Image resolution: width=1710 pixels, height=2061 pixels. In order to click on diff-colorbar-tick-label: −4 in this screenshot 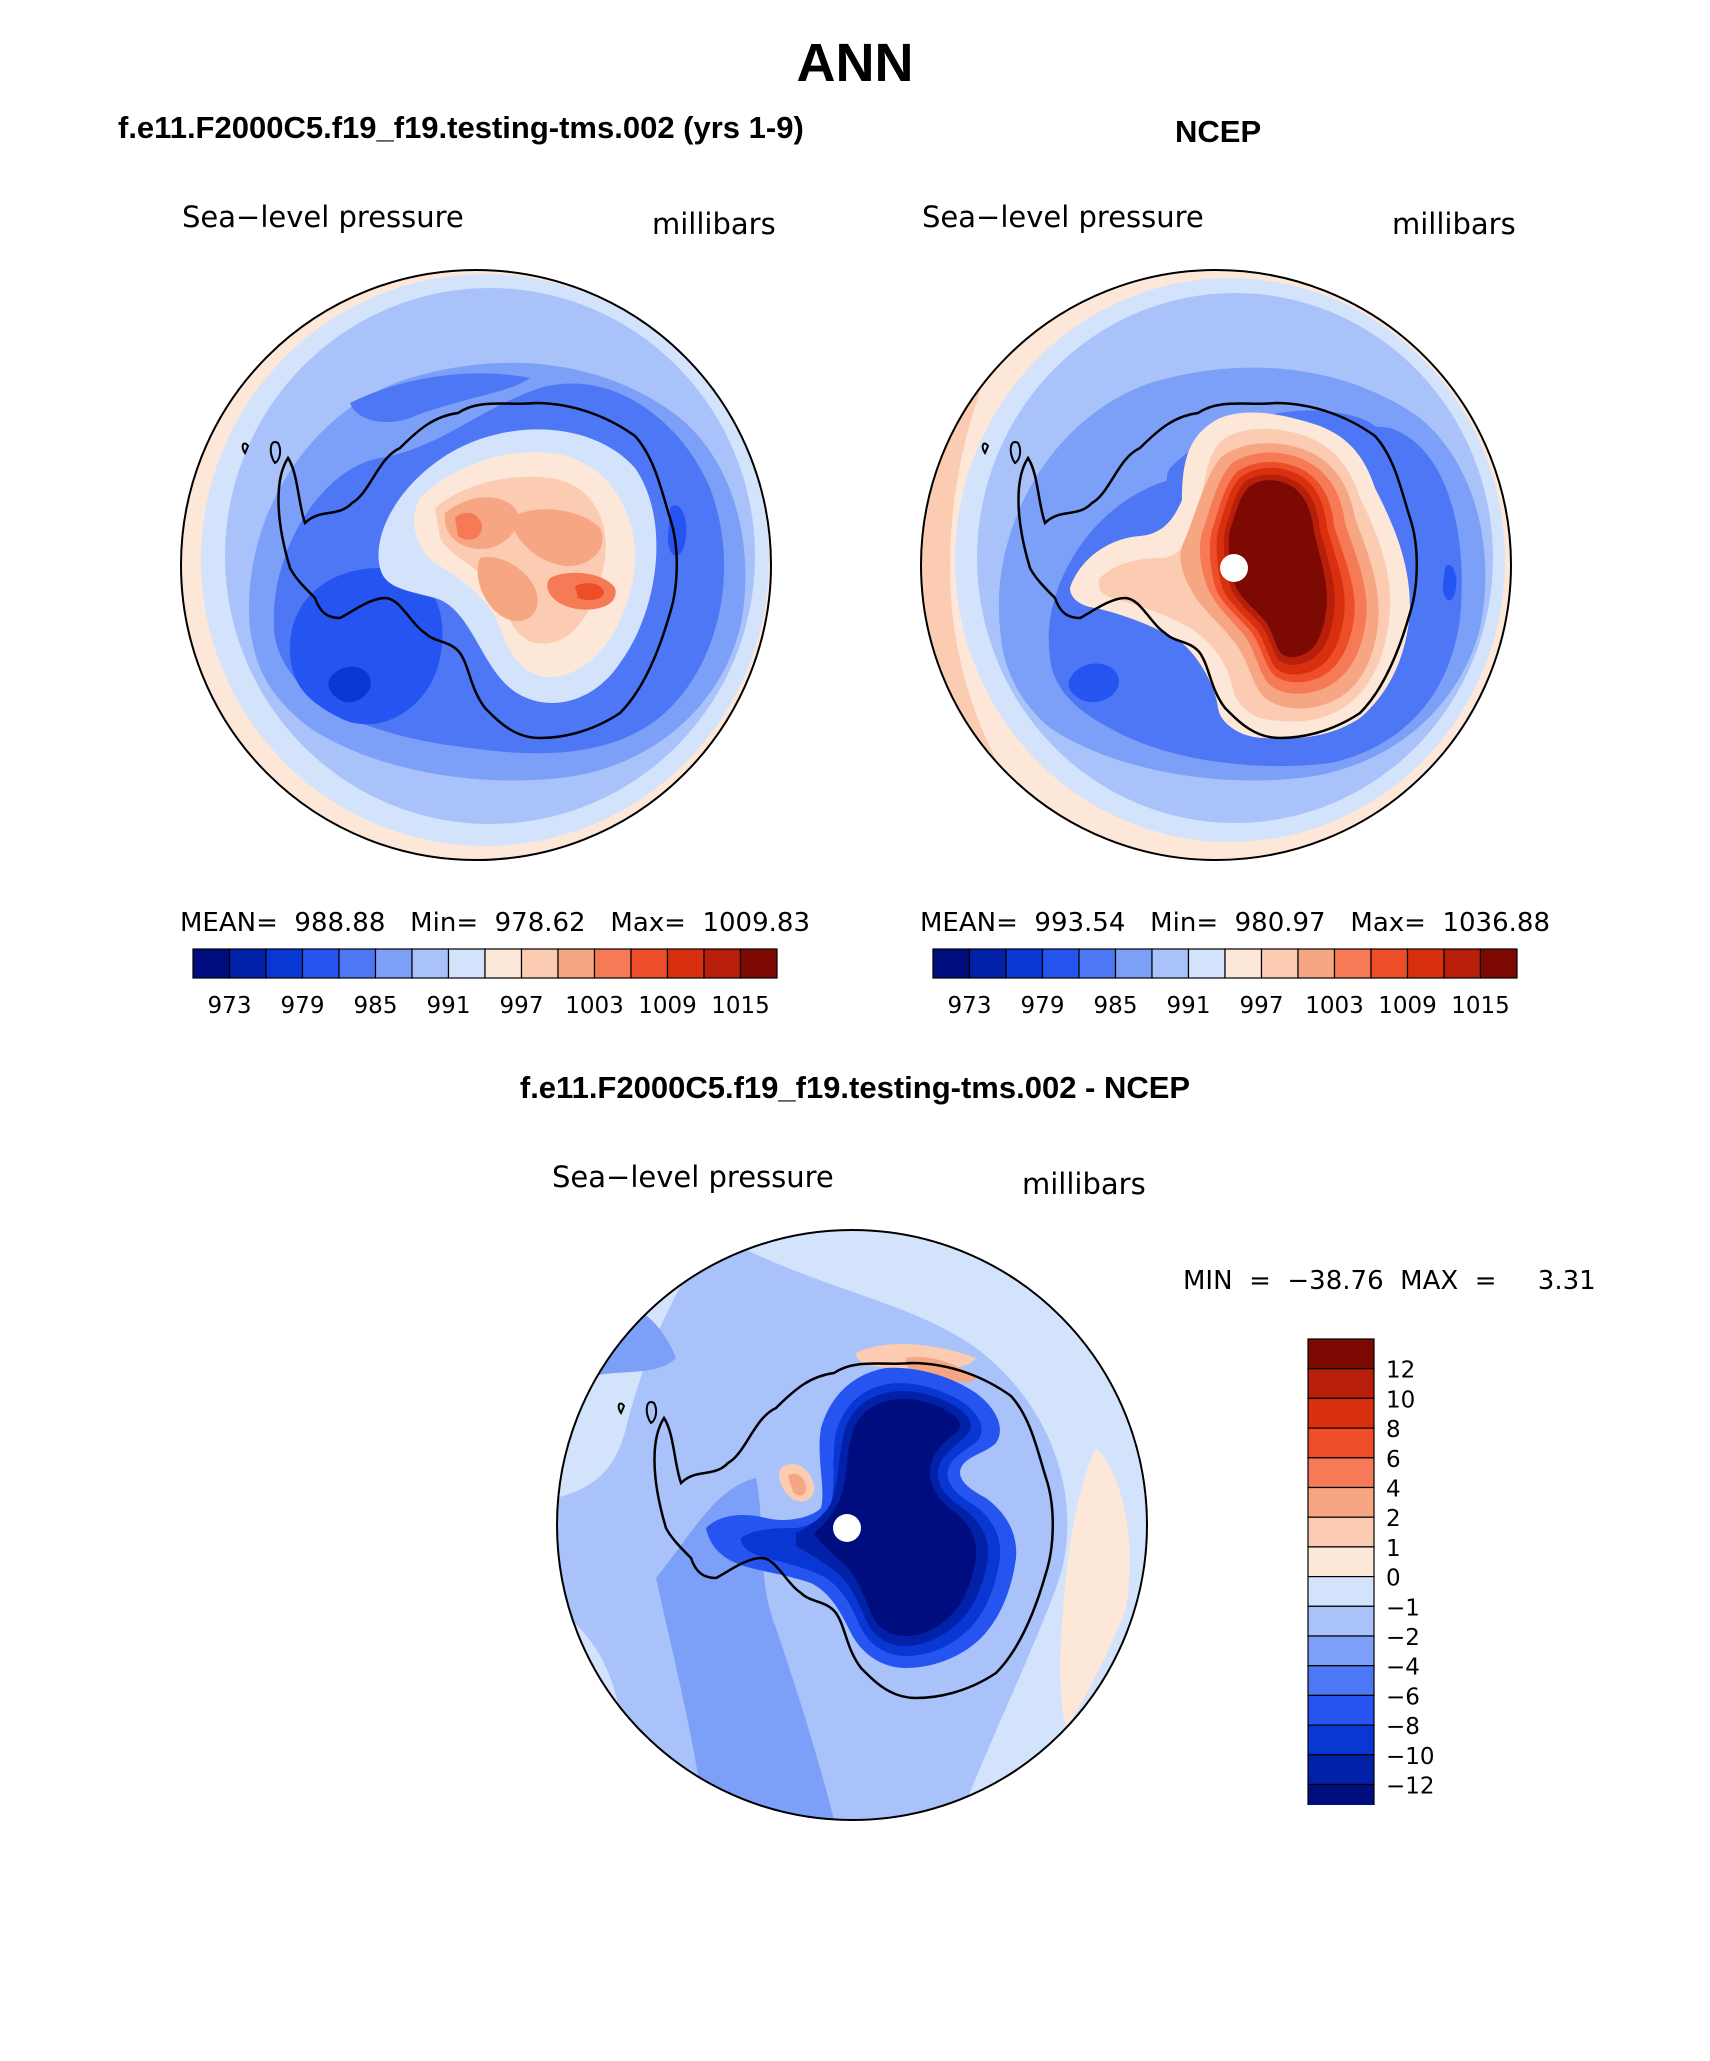, I will do `click(1403, 1668)`.